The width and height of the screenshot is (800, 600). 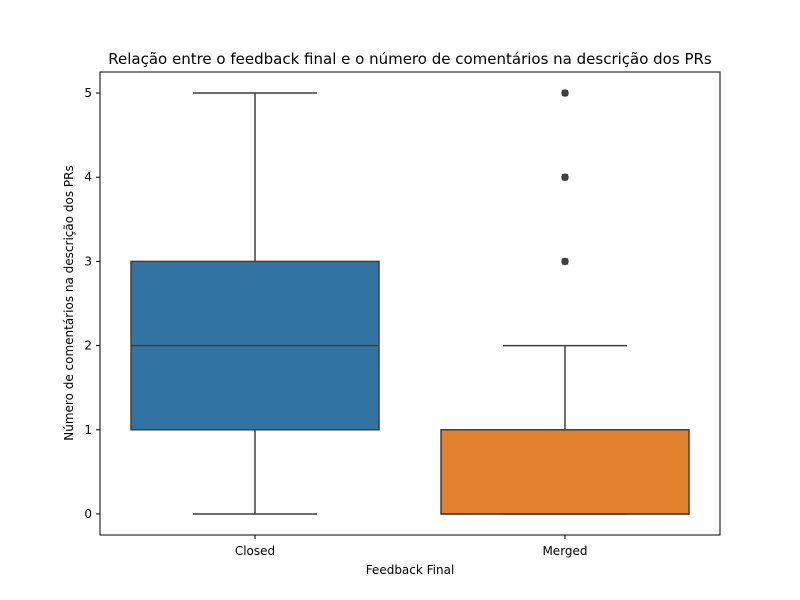 What do you see at coordinates (88, 514) in the screenshot?
I see `y-tick-label: 0` at bounding box center [88, 514].